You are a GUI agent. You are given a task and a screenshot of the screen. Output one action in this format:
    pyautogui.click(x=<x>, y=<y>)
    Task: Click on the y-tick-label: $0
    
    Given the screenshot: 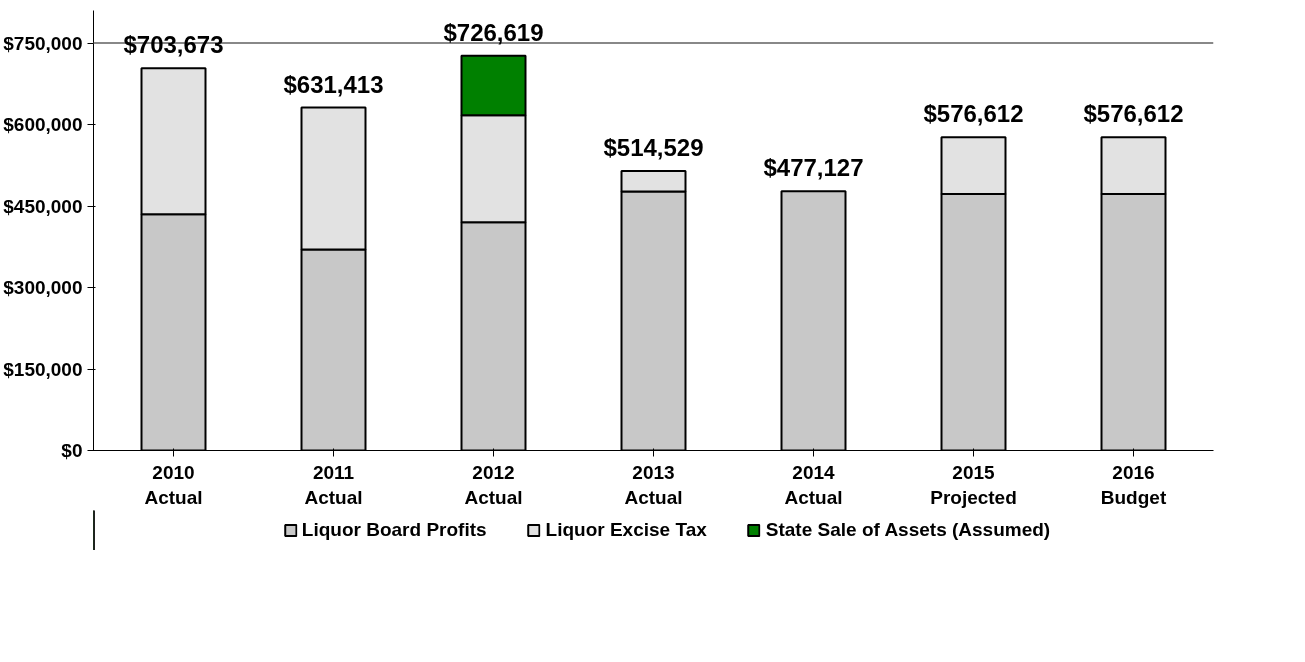 What is the action you would take?
    pyautogui.click(x=72, y=450)
    